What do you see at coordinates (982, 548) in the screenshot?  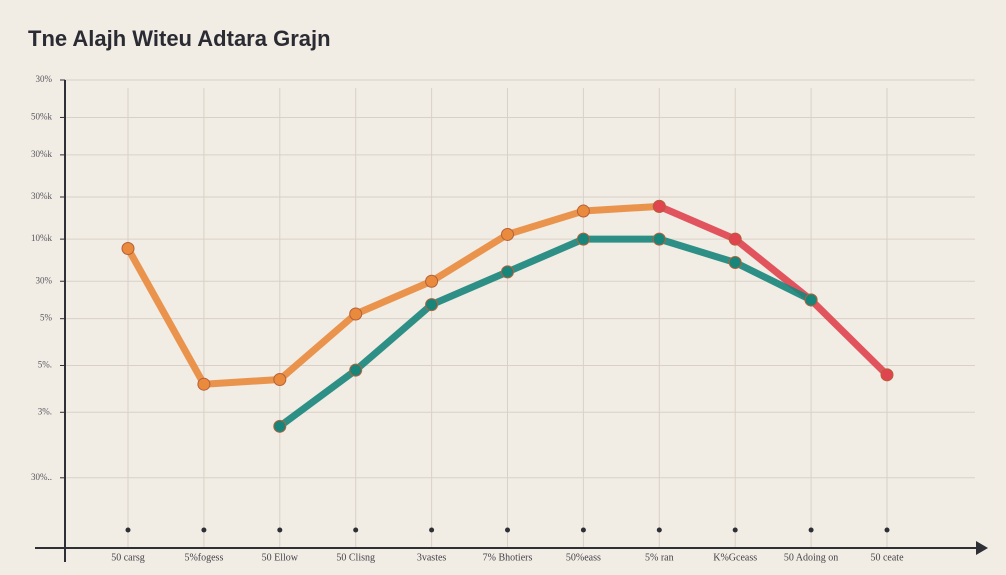 I see `x-axis-arrow` at bounding box center [982, 548].